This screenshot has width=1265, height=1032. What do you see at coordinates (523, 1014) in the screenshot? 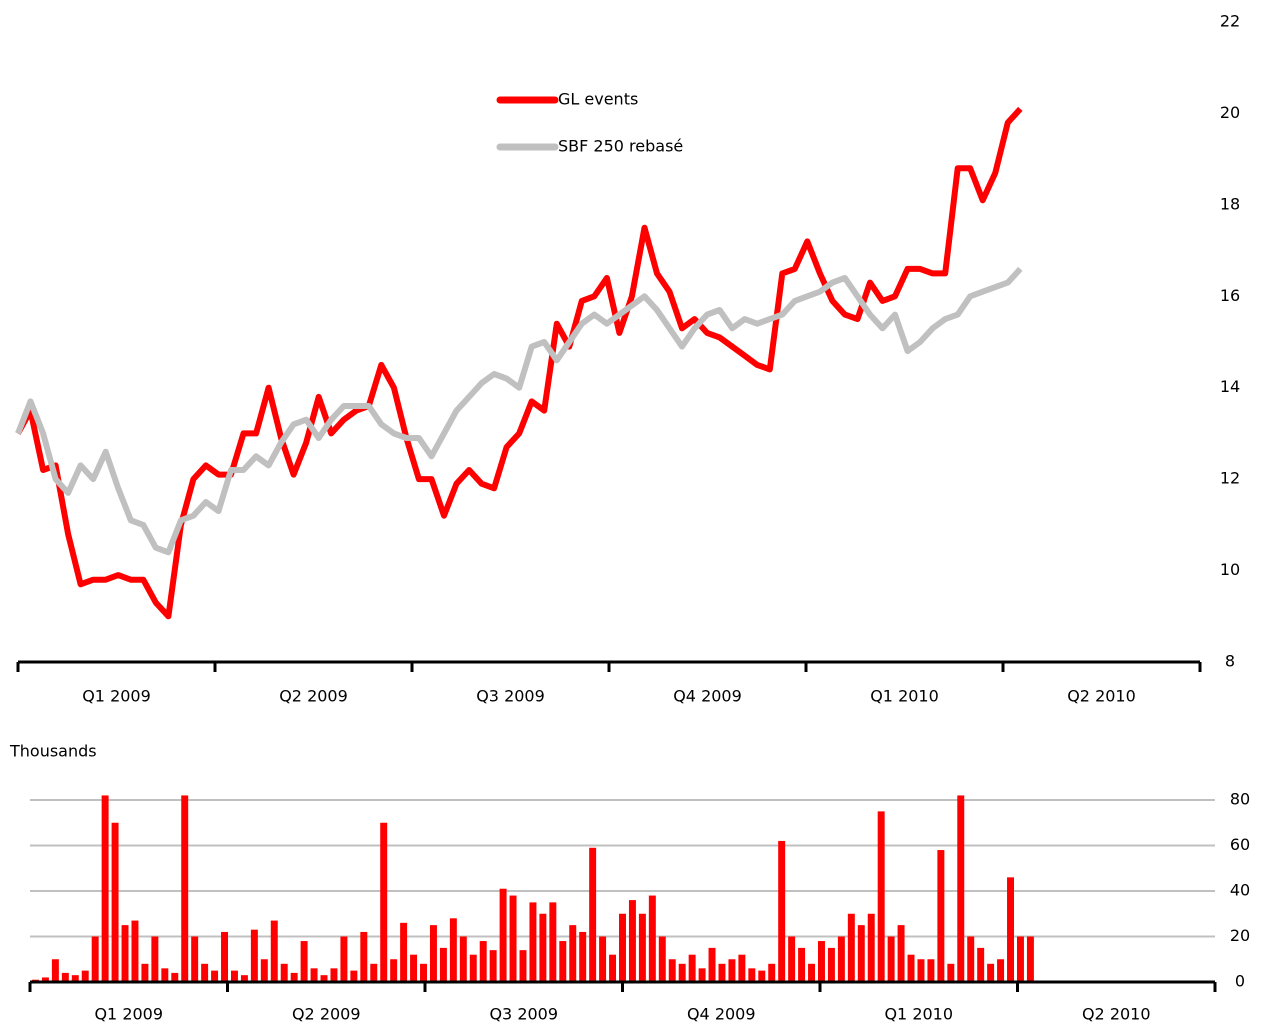
I see `x-tick-label: Q3 2009` at bounding box center [523, 1014].